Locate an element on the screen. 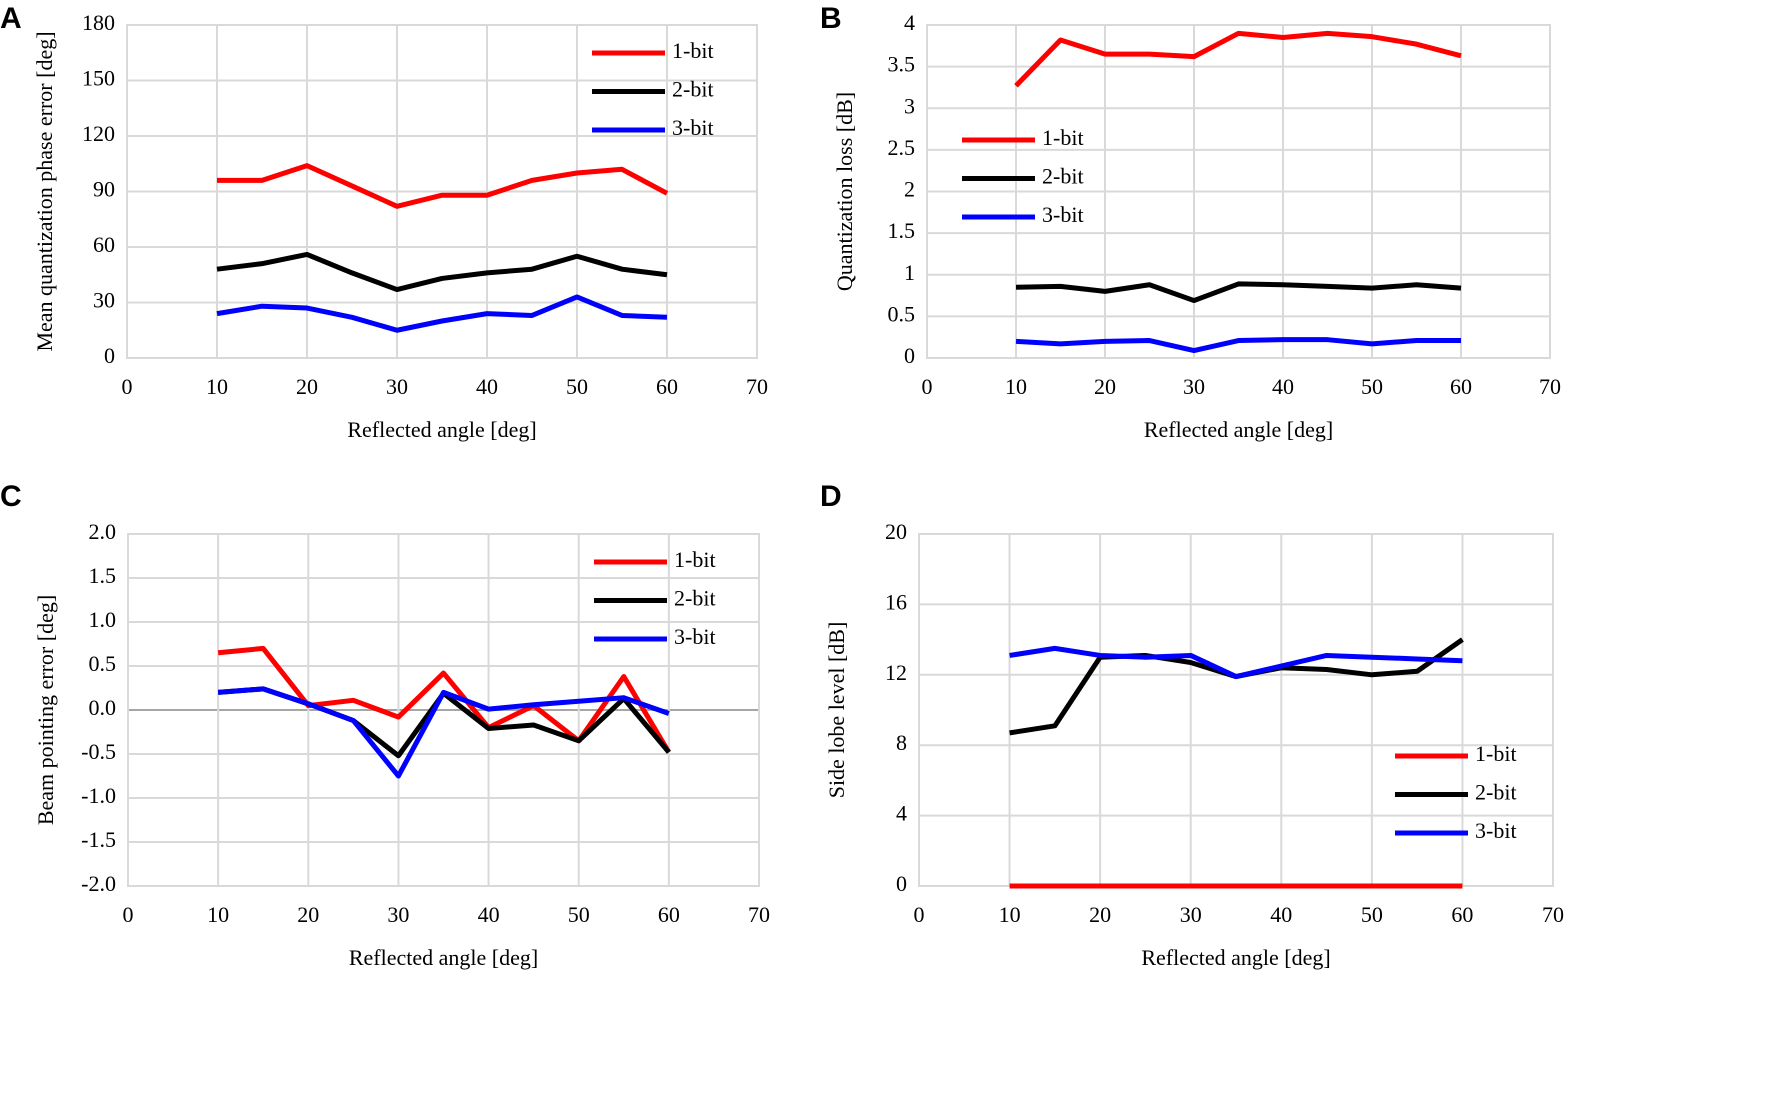 The image size is (1772, 1101). y-tick-label: 1.0 is located at coordinates (103, 619).